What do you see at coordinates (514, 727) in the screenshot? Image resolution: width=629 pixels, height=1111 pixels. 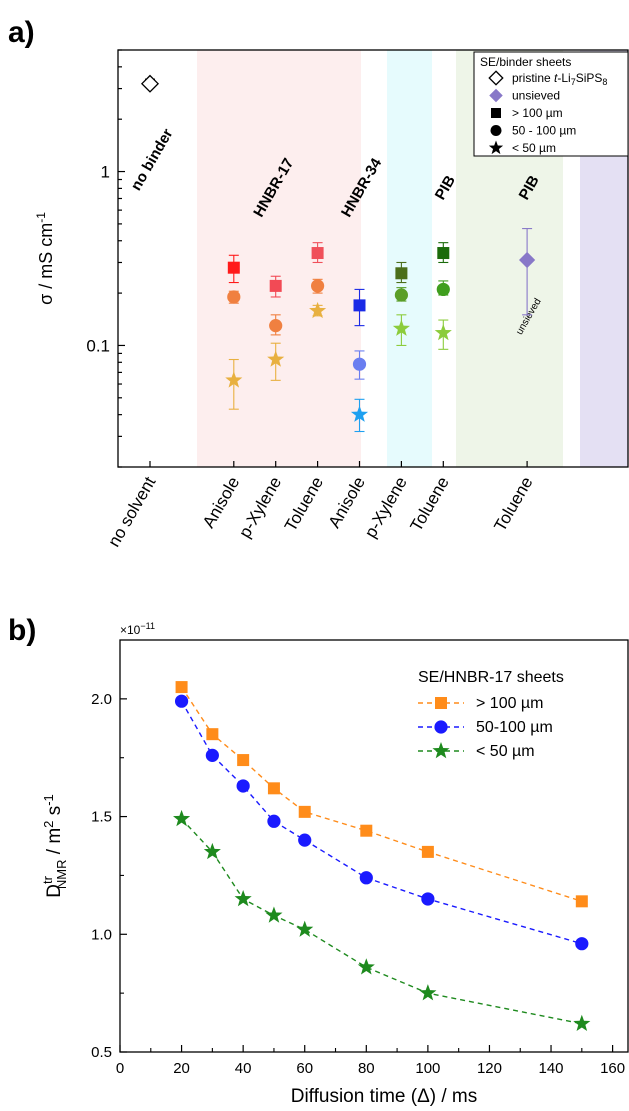 I see `legend-label: 50-100 µm` at bounding box center [514, 727].